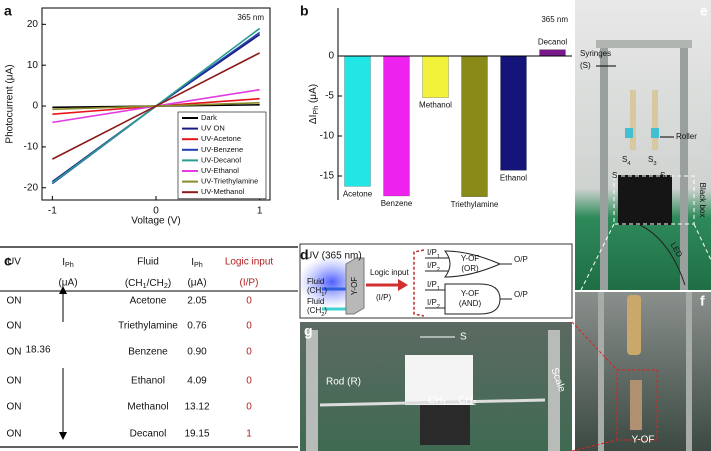 This screenshot has width=711, height=451. I want to click on text-run: CH, so click(435, 400).